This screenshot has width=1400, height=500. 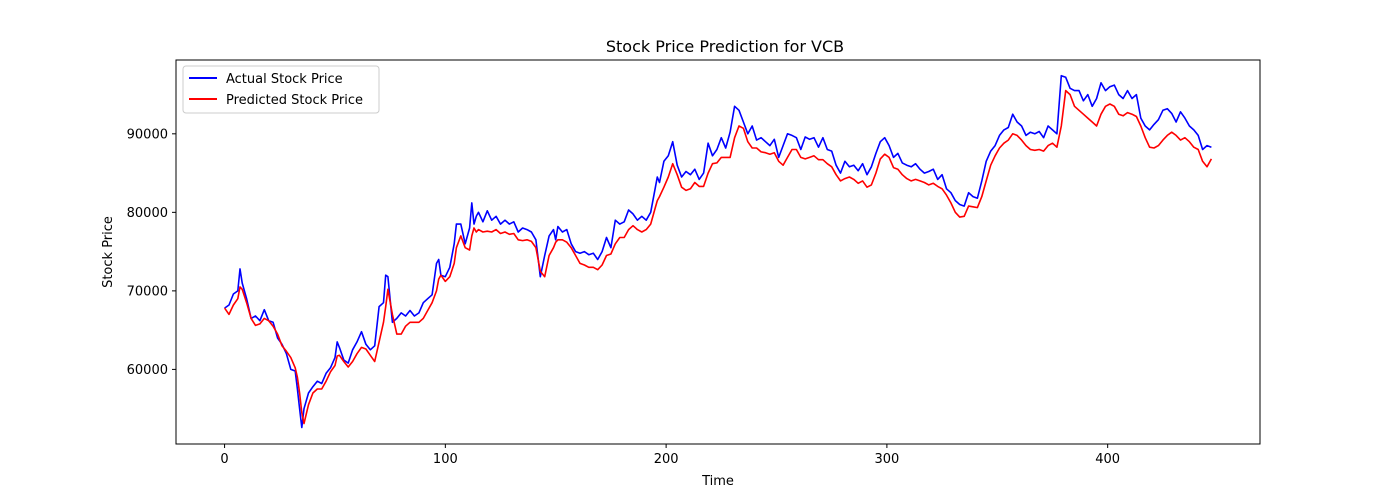 What do you see at coordinates (147, 134) in the screenshot?
I see `y-tick-label: 90000` at bounding box center [147, 134].